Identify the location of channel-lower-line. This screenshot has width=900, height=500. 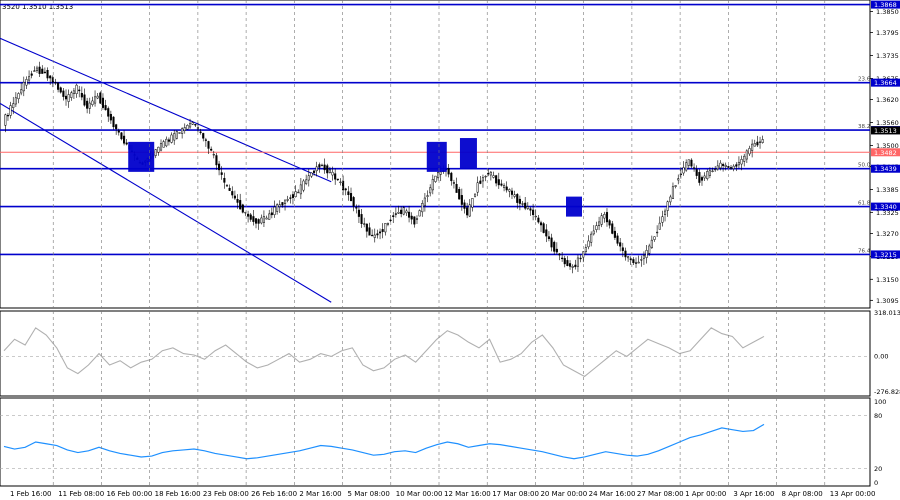
(166, 202).